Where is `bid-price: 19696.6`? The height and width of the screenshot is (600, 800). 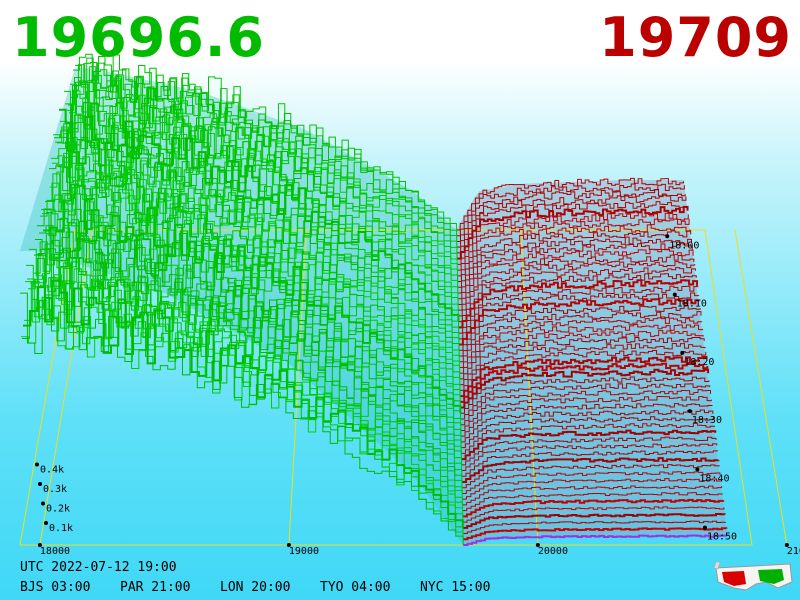
bid-price: 19696.6 is located at coordinates (138, 37).